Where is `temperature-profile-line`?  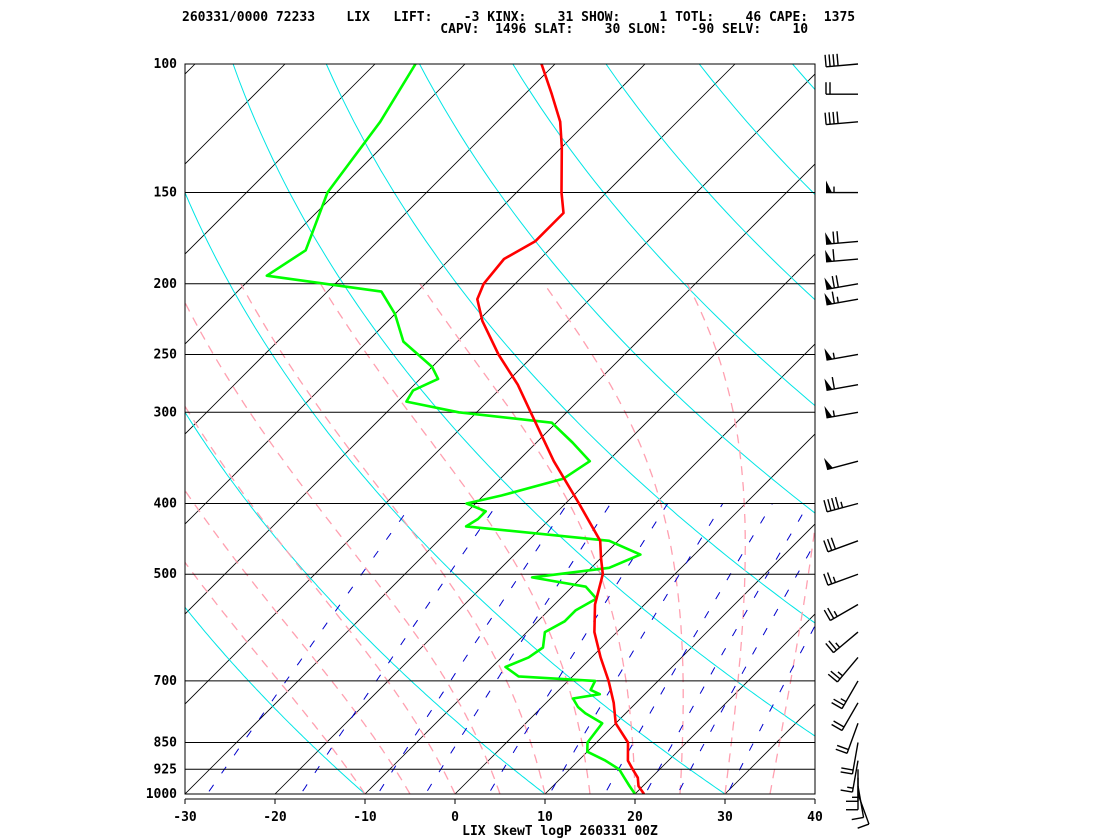
temperature-profile-line is located at coordinates (560, 429).